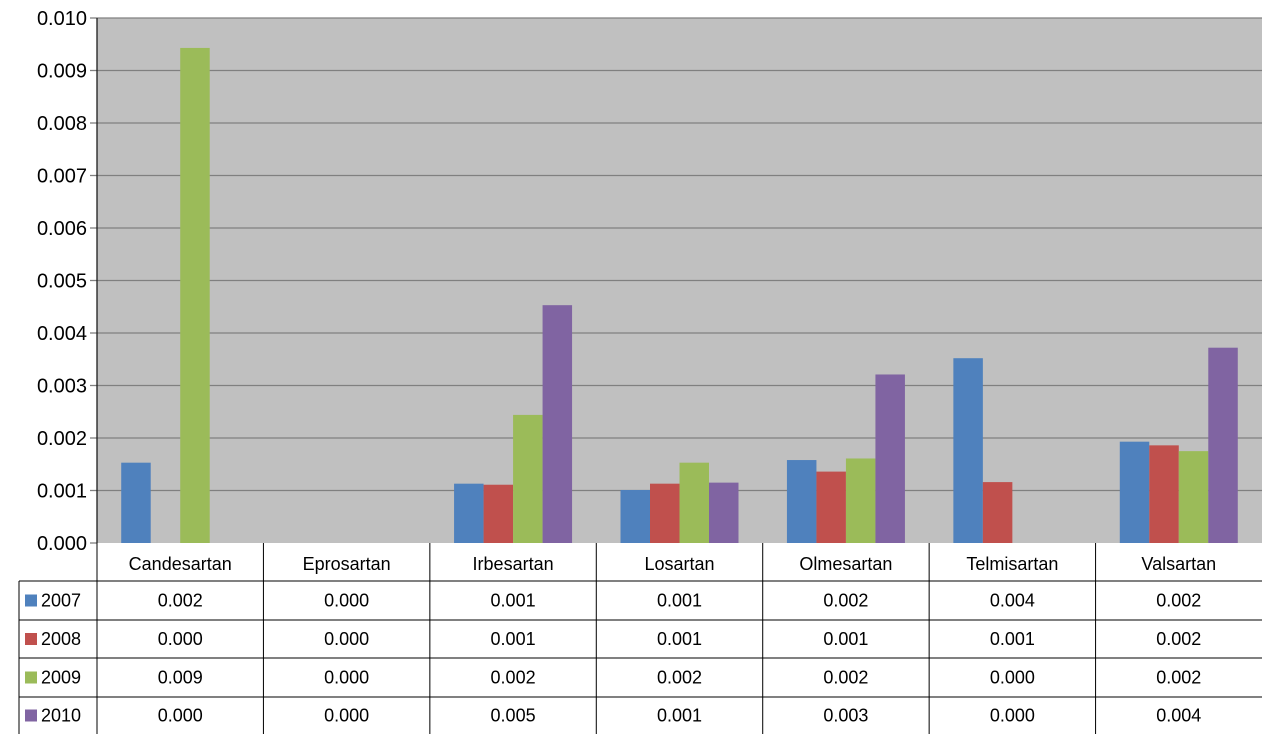 Image resolution: width=1262 pixels, height=739 pixels. I want to click on legend-label-2008: 2008, so click(61, 639).